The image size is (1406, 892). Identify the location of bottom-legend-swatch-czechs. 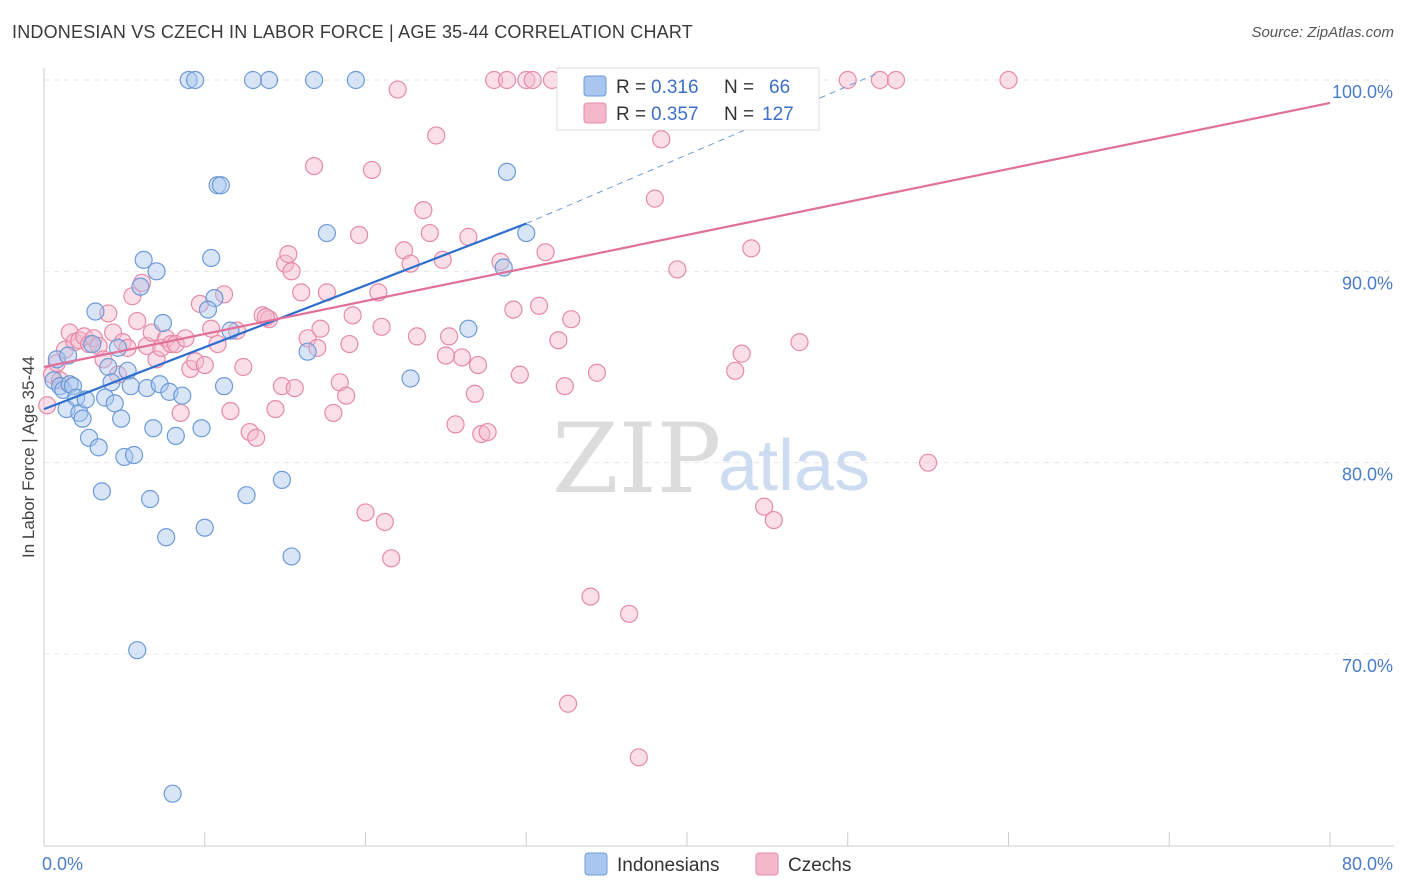
(767, 864).